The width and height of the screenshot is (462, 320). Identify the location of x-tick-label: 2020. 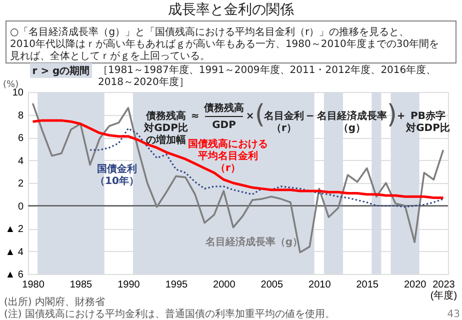
(415, 285).